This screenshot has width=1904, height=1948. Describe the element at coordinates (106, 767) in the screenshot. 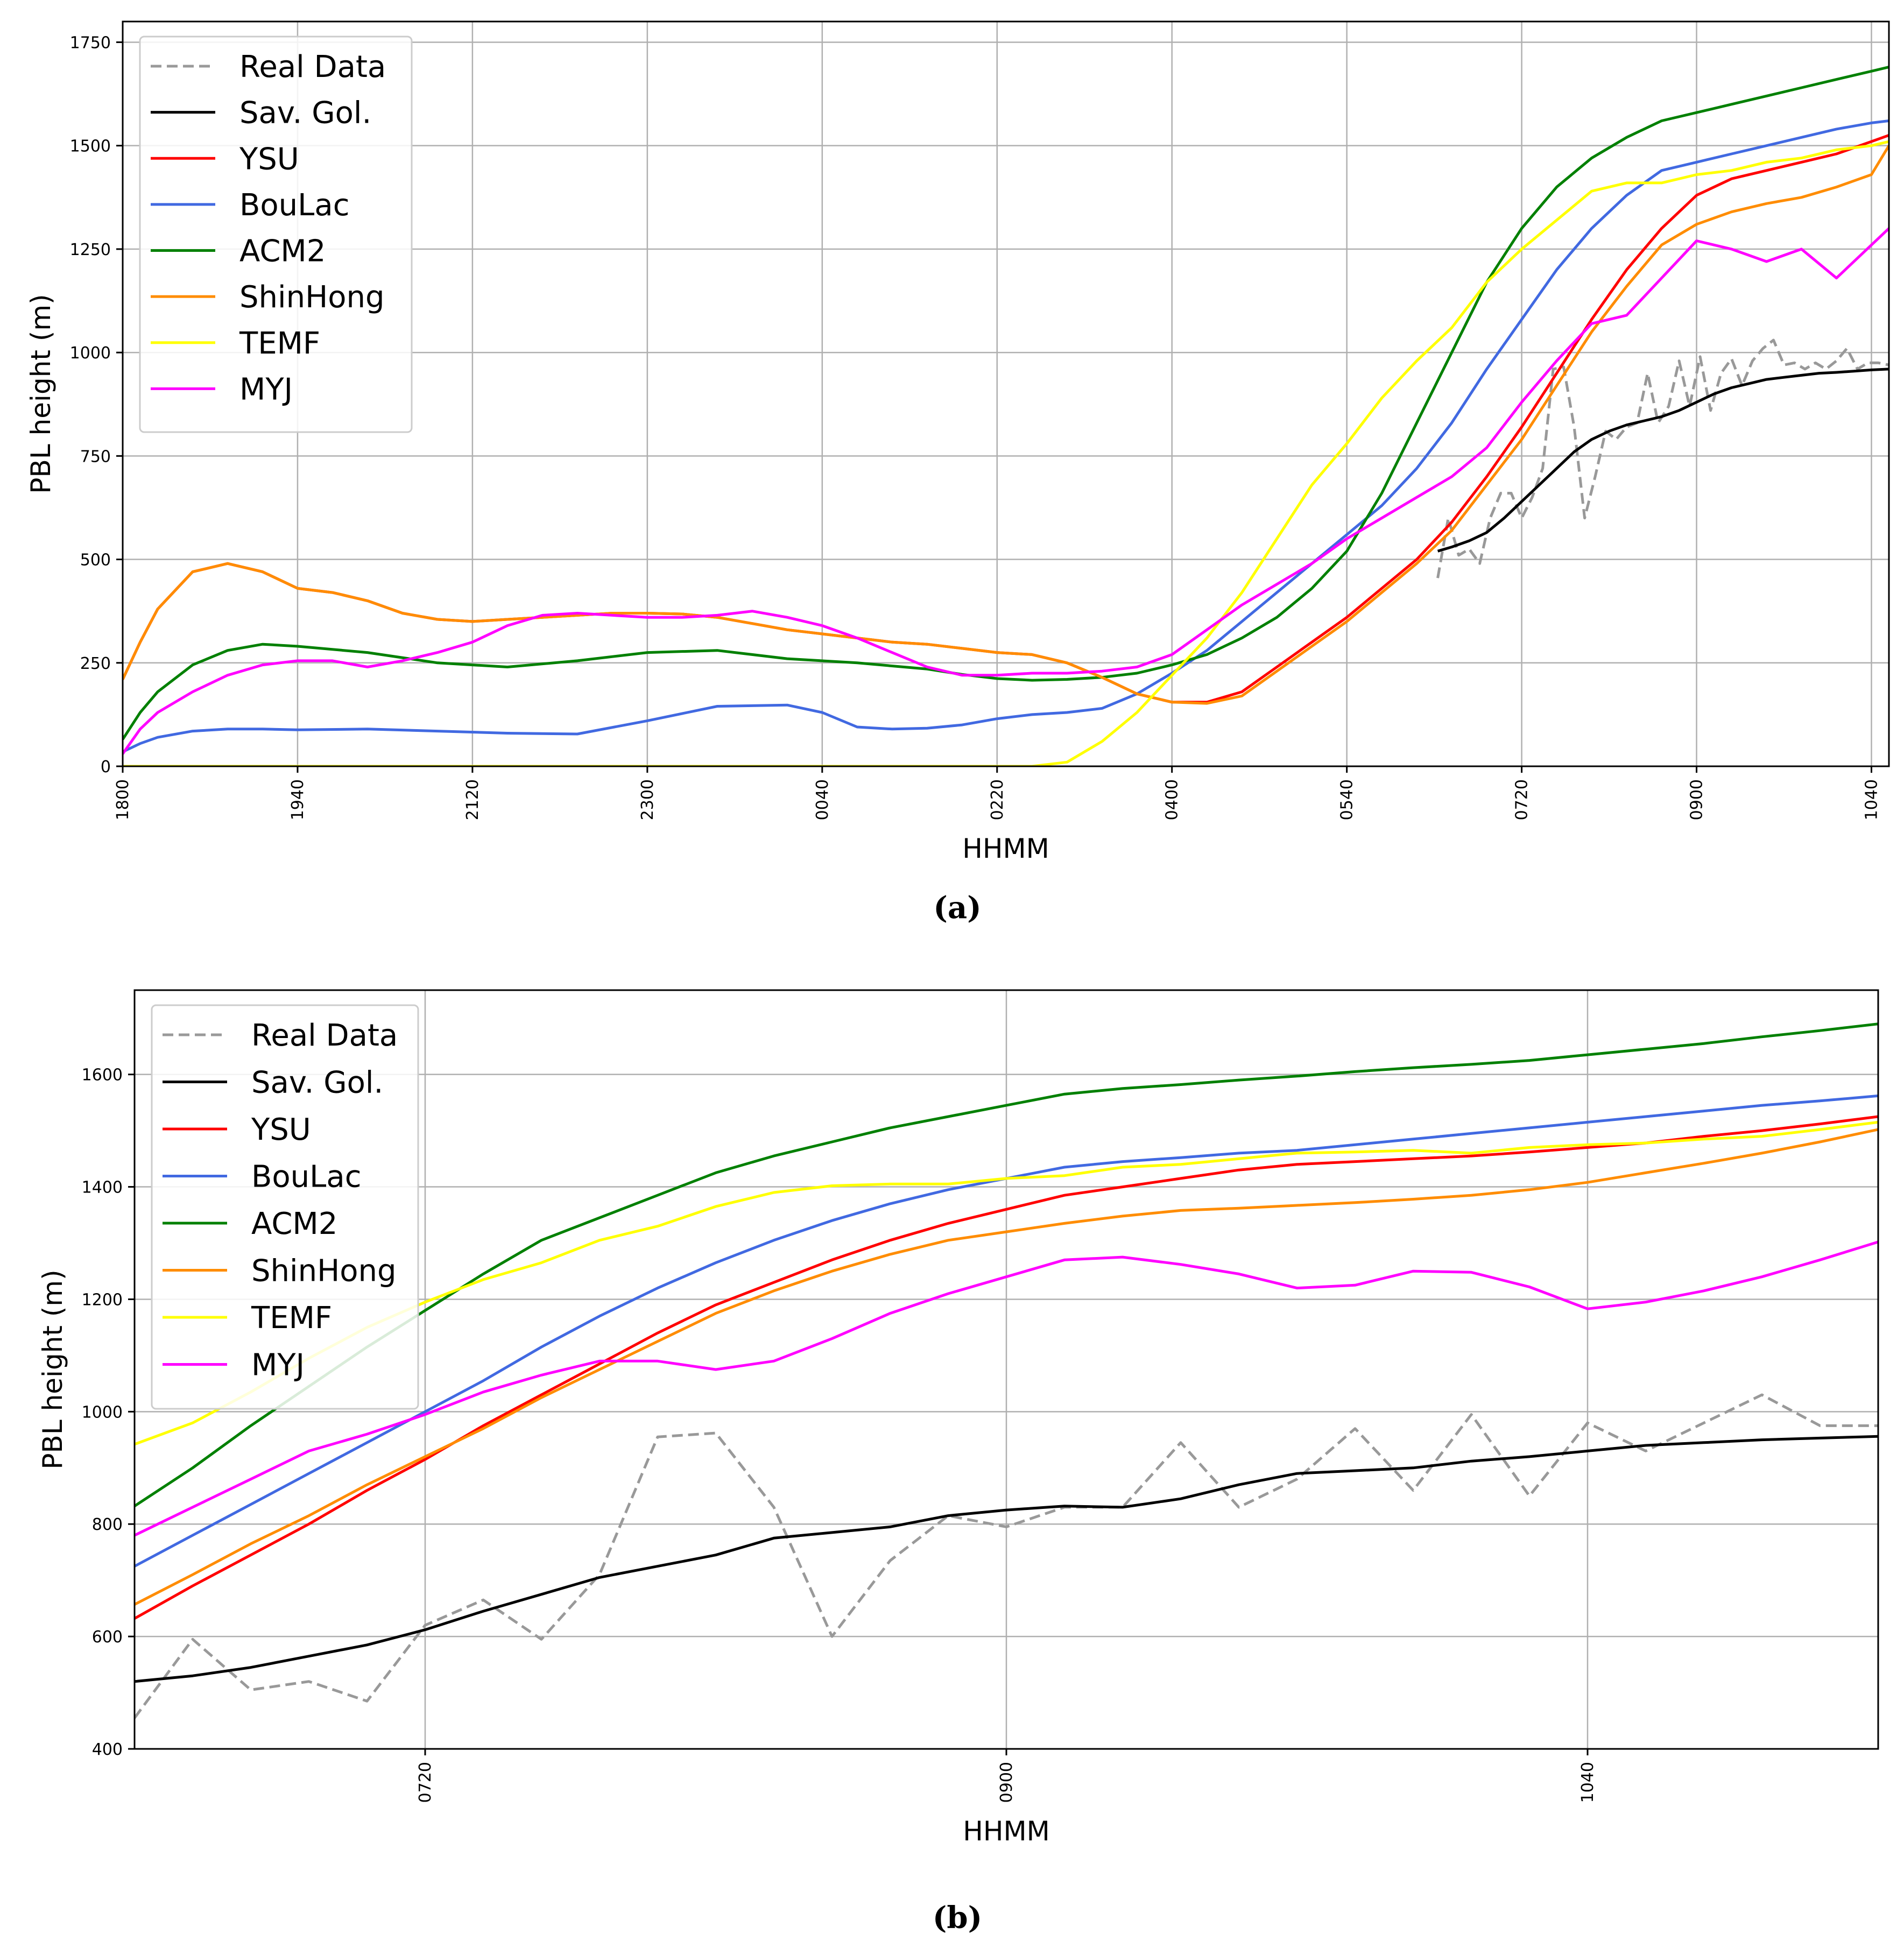

I see `y-tick-label: 0` at that location.